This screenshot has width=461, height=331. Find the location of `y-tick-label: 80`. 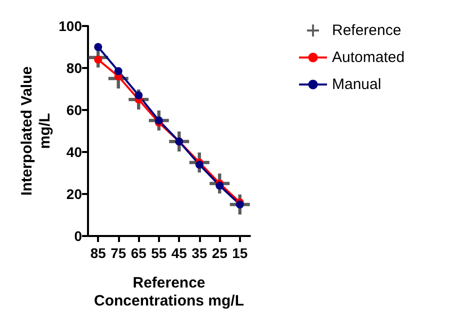

y-tick-label: 80 is located at coordinates (74, 68).